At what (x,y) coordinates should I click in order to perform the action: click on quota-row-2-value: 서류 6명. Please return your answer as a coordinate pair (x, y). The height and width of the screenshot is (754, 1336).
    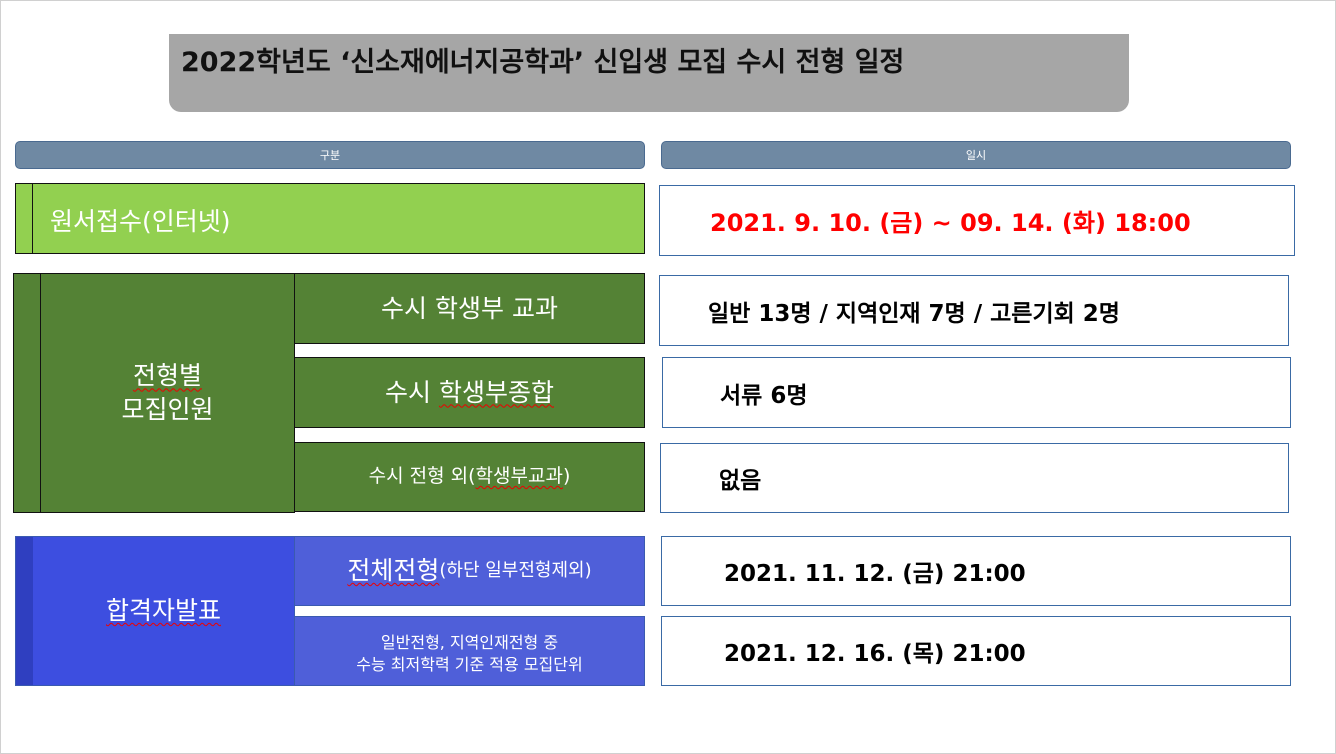
    Looking at the image, I should click on (976, 392).